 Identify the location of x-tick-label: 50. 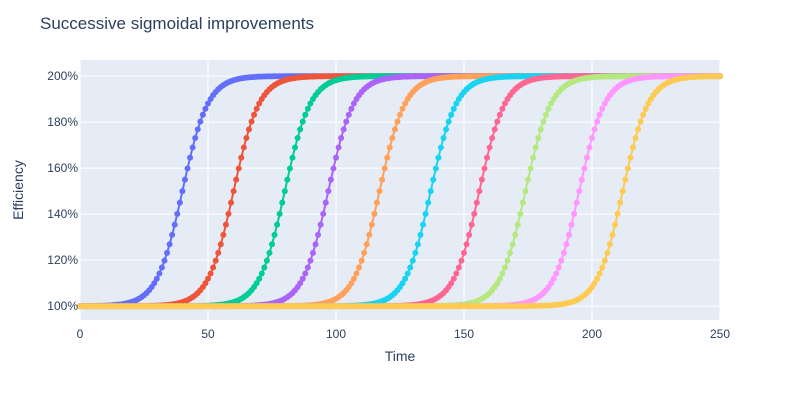
(208, 334).